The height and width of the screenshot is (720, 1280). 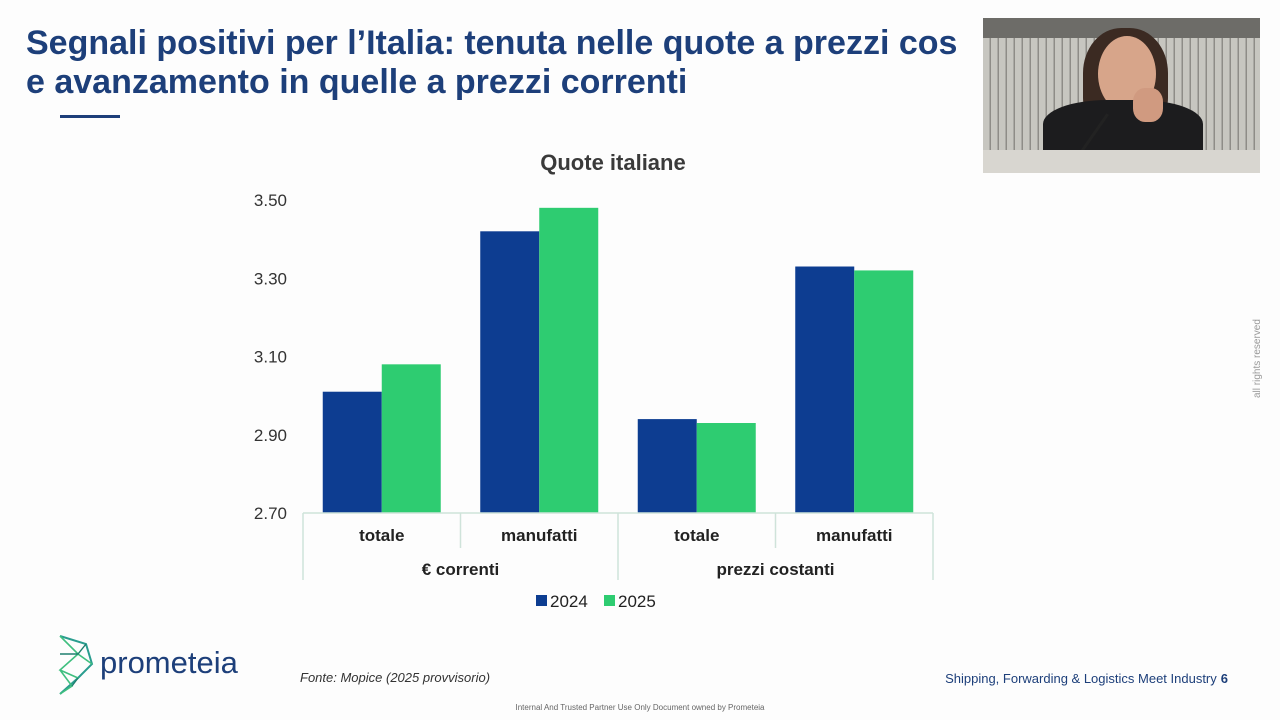 I want to click on legend-swatch-2024, so click(x=541, y=600).